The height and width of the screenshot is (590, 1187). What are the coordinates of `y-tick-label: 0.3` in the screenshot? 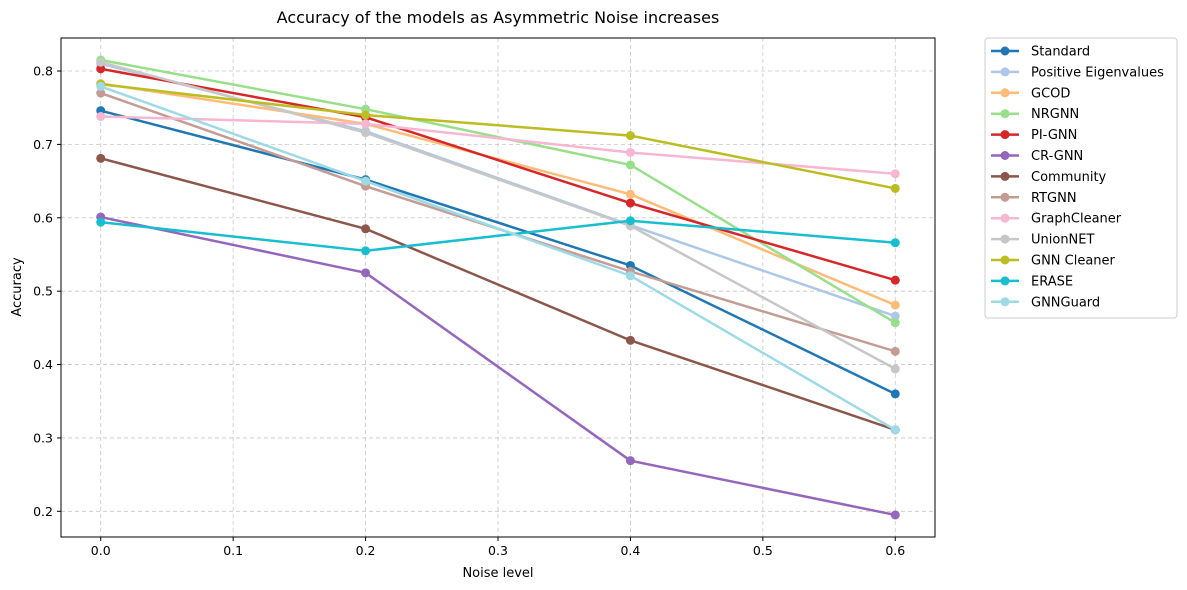 It's located at (43, 437).